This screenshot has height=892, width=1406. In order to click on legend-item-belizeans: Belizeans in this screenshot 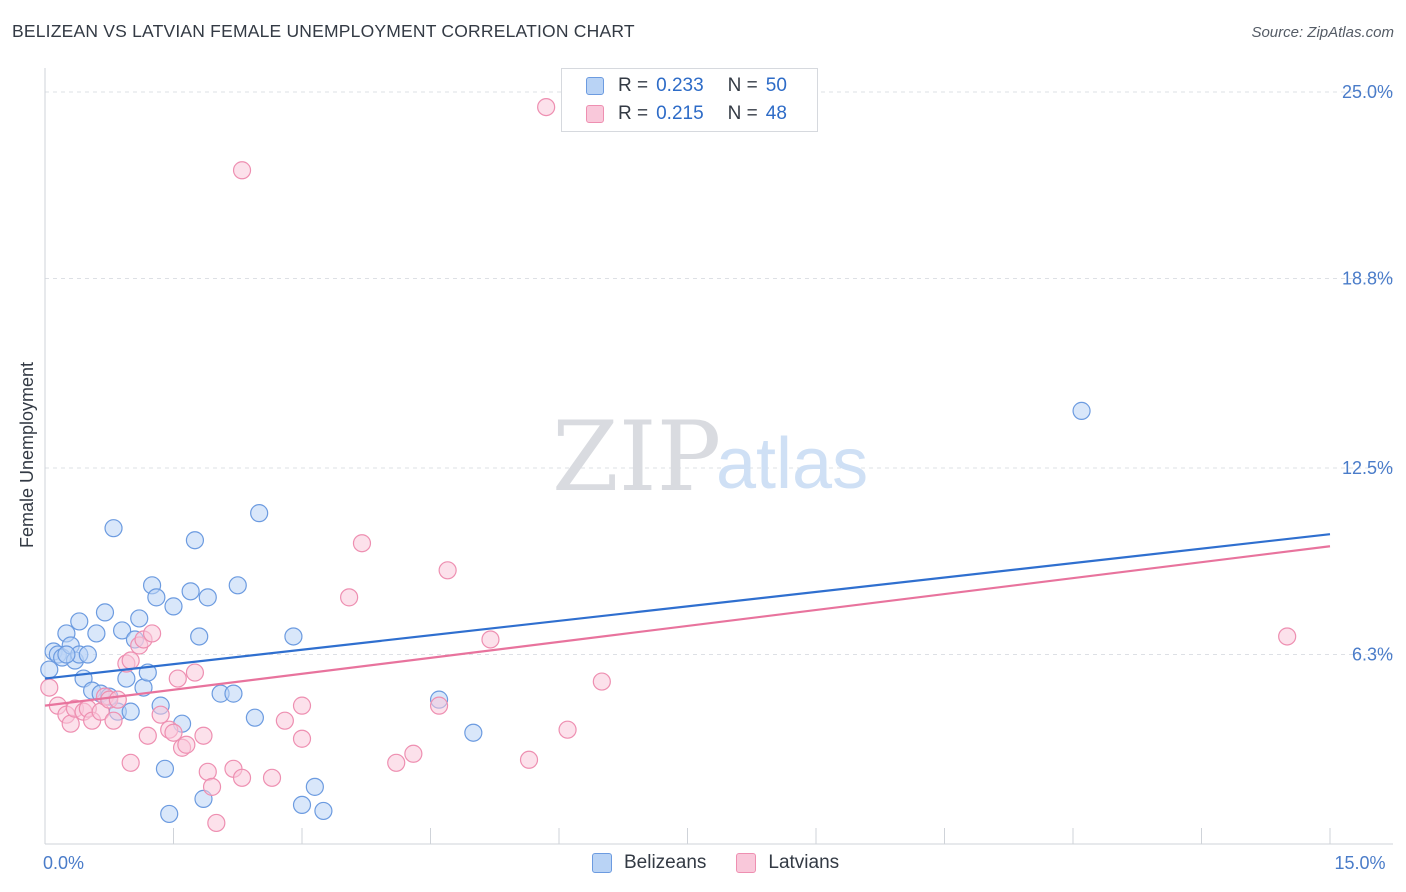, I will do `click(649, 863)`.